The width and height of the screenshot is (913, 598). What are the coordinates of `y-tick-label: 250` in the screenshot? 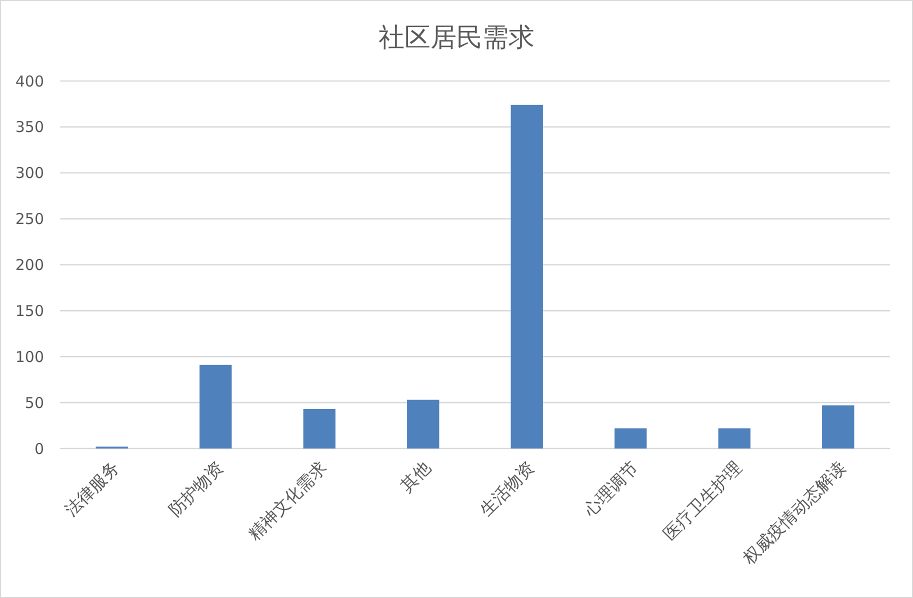 It's located at (29, 219).